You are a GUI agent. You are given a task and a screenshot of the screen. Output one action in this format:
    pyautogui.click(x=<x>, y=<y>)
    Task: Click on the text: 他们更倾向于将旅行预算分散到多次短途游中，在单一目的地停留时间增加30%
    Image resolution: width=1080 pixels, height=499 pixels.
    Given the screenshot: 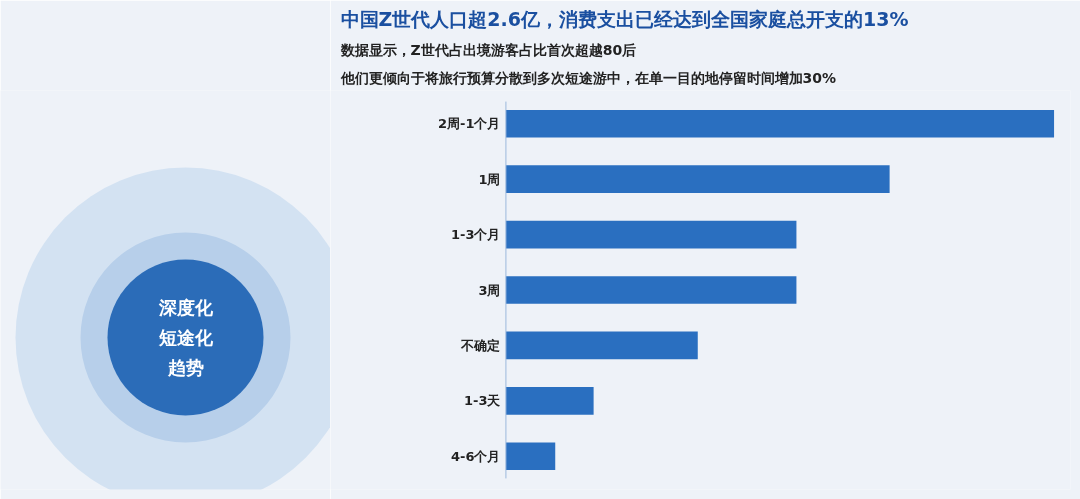 What is the action you would take?
    pyautogui.click(x=588, y=77)
    